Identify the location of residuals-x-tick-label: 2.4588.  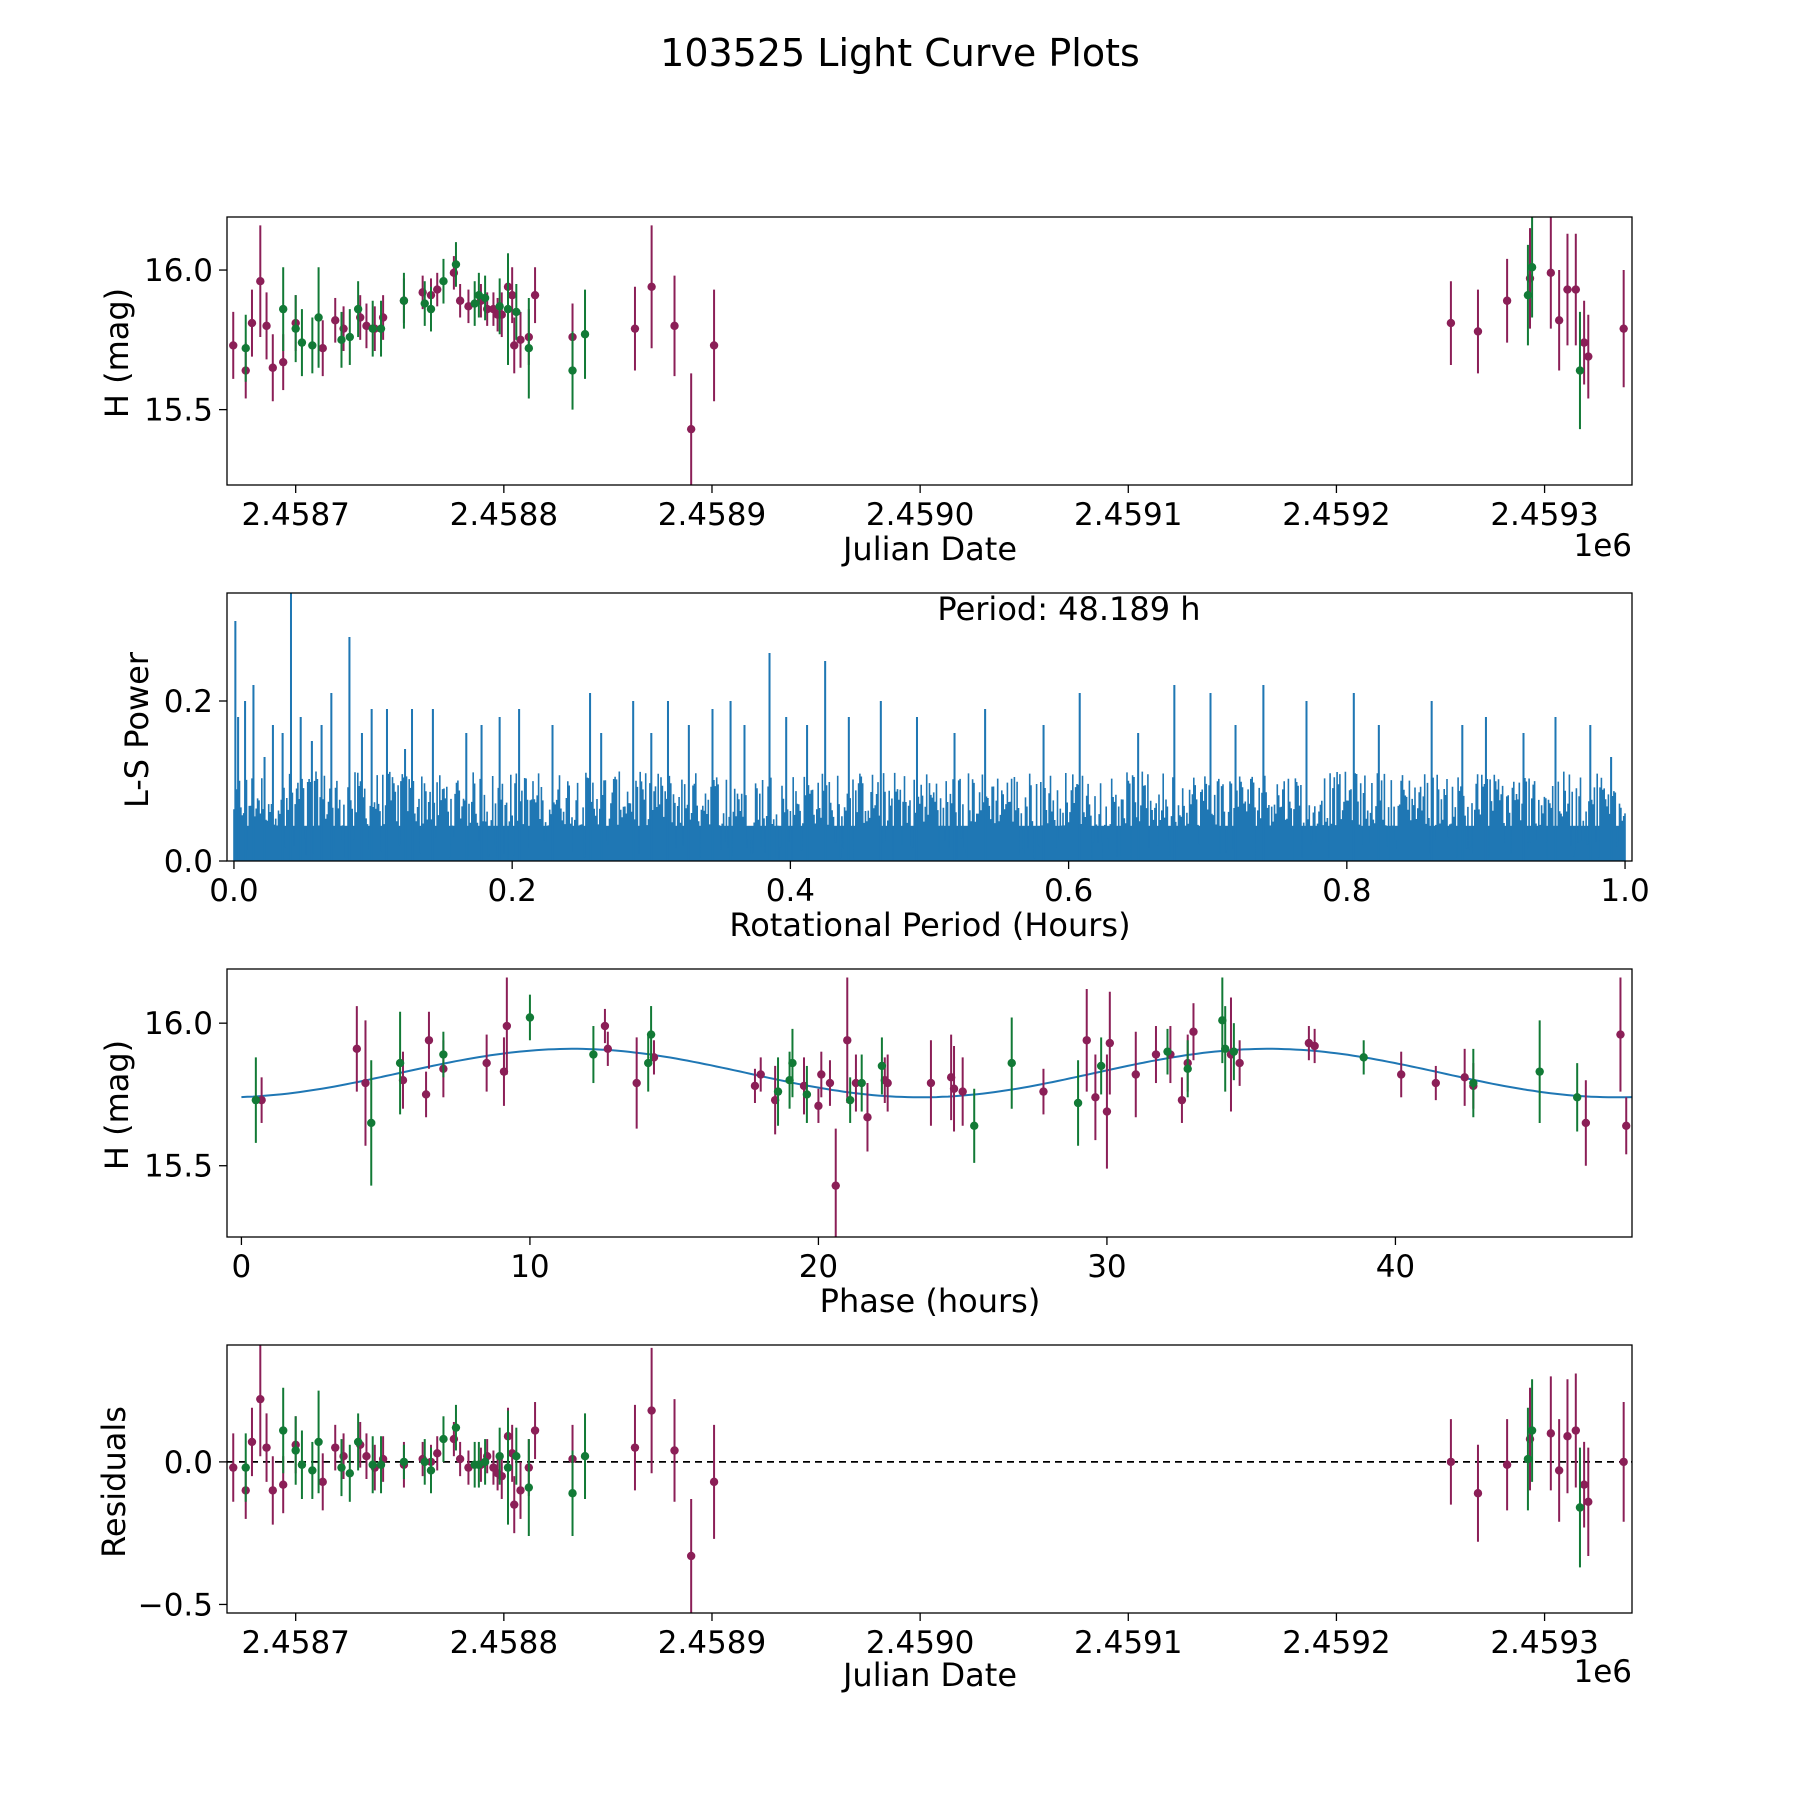
(504, 1643).